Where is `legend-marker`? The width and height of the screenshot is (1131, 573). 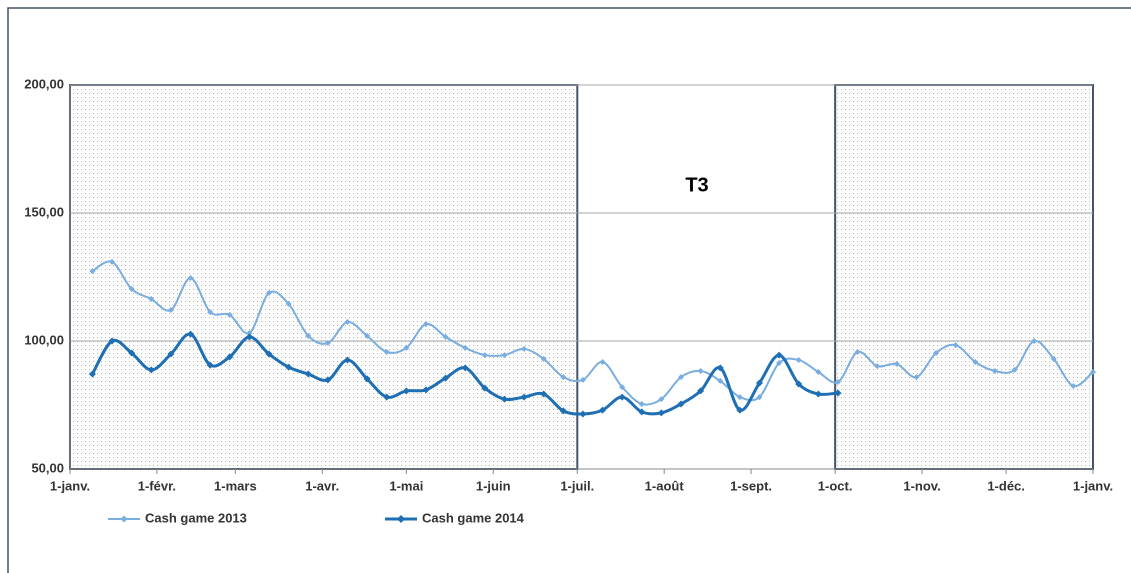 legend-marker is located at coordinates (401, 519).